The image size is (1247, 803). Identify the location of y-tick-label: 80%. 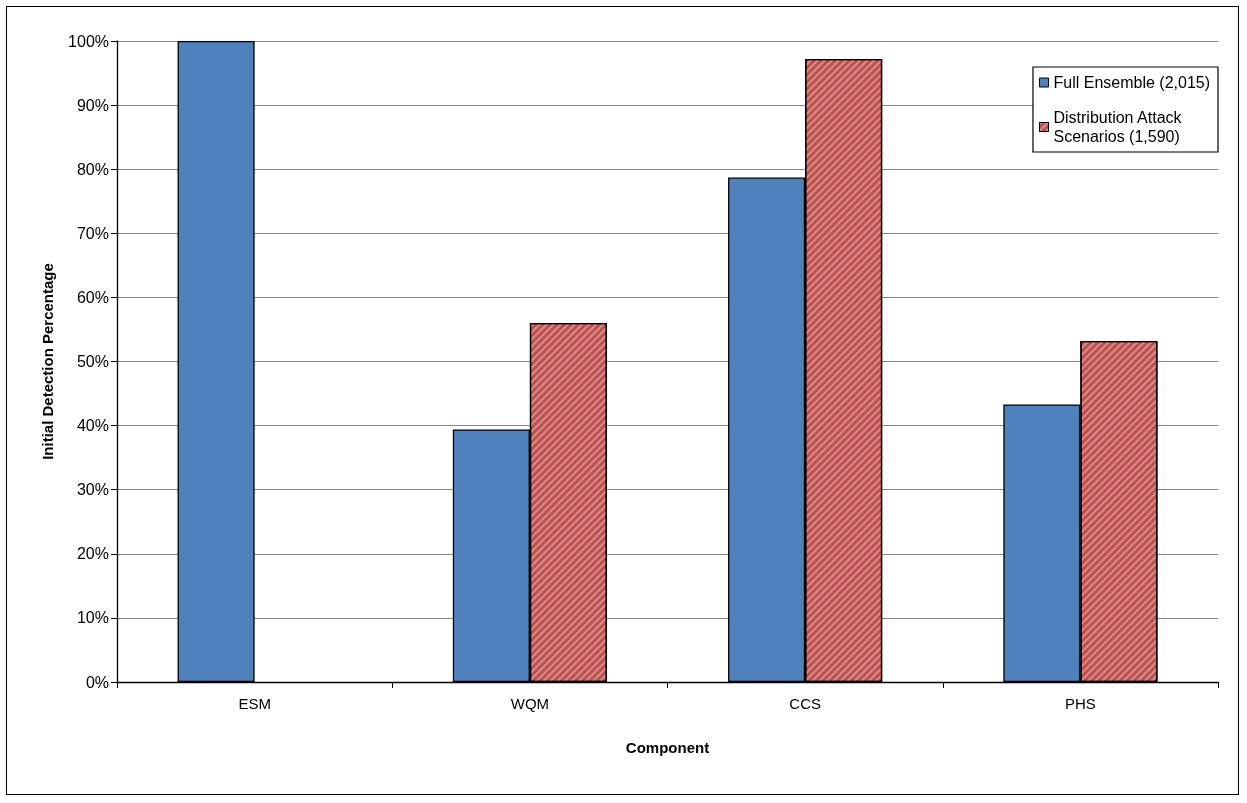
(92, 169).